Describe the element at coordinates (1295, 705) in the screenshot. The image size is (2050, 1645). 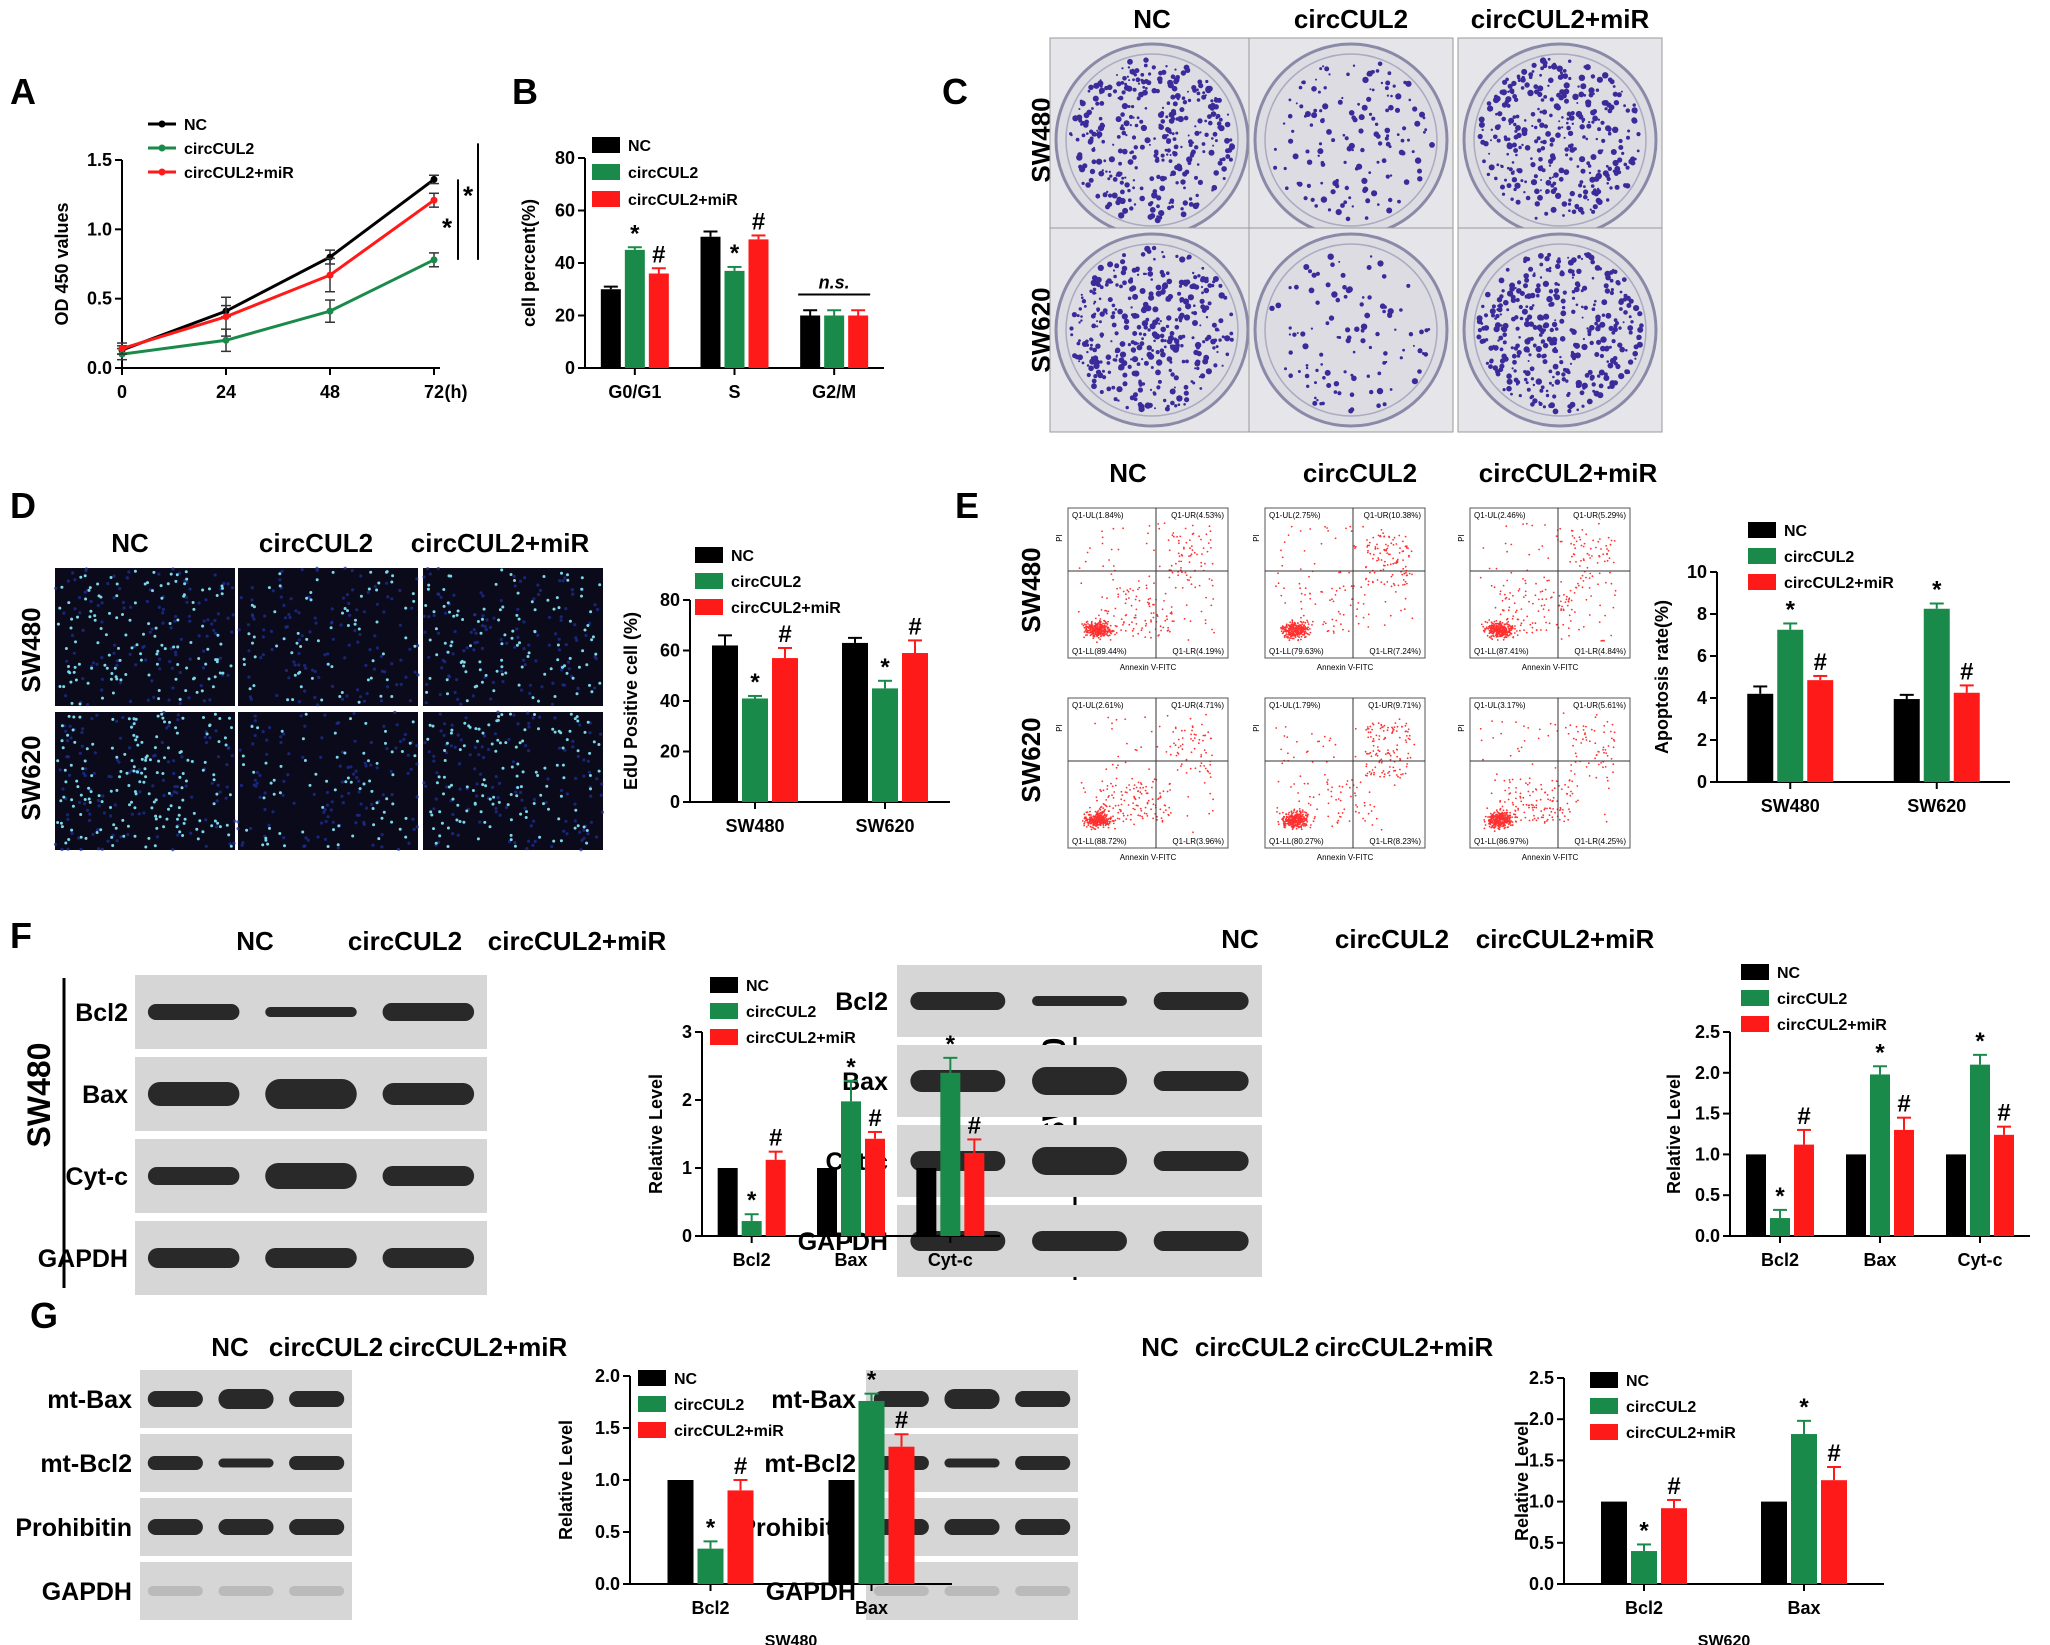
I see `flow-quadrant-ul: Q1-UL(1.79%)` at that location.